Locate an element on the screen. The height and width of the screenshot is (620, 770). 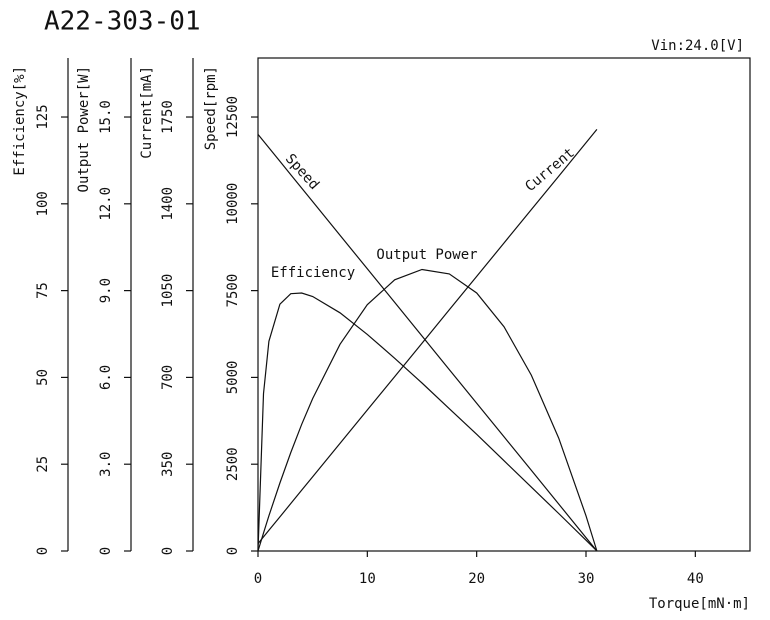
y-axis-label: Output Power[W] is located at coordinates (84, 129).